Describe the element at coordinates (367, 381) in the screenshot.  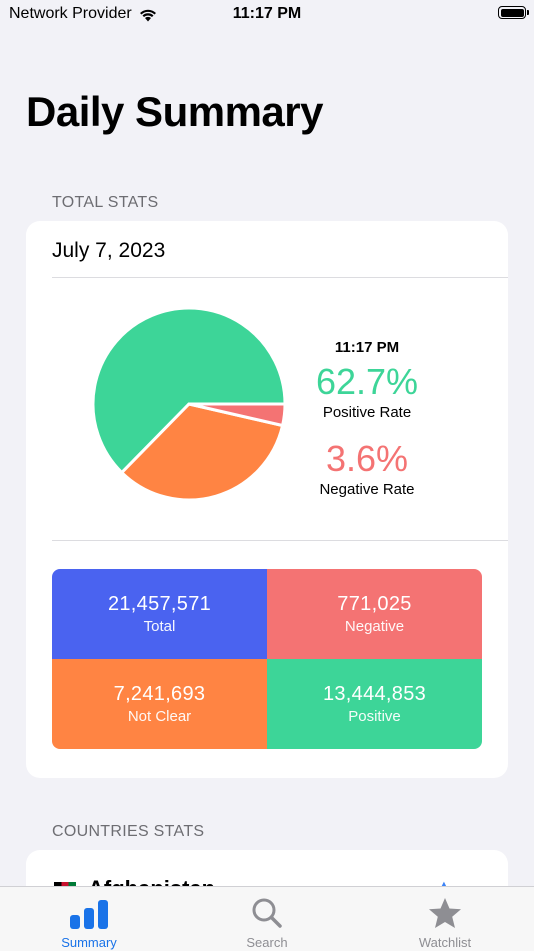
I see `positive-rate-value: 62.7%` at that location.